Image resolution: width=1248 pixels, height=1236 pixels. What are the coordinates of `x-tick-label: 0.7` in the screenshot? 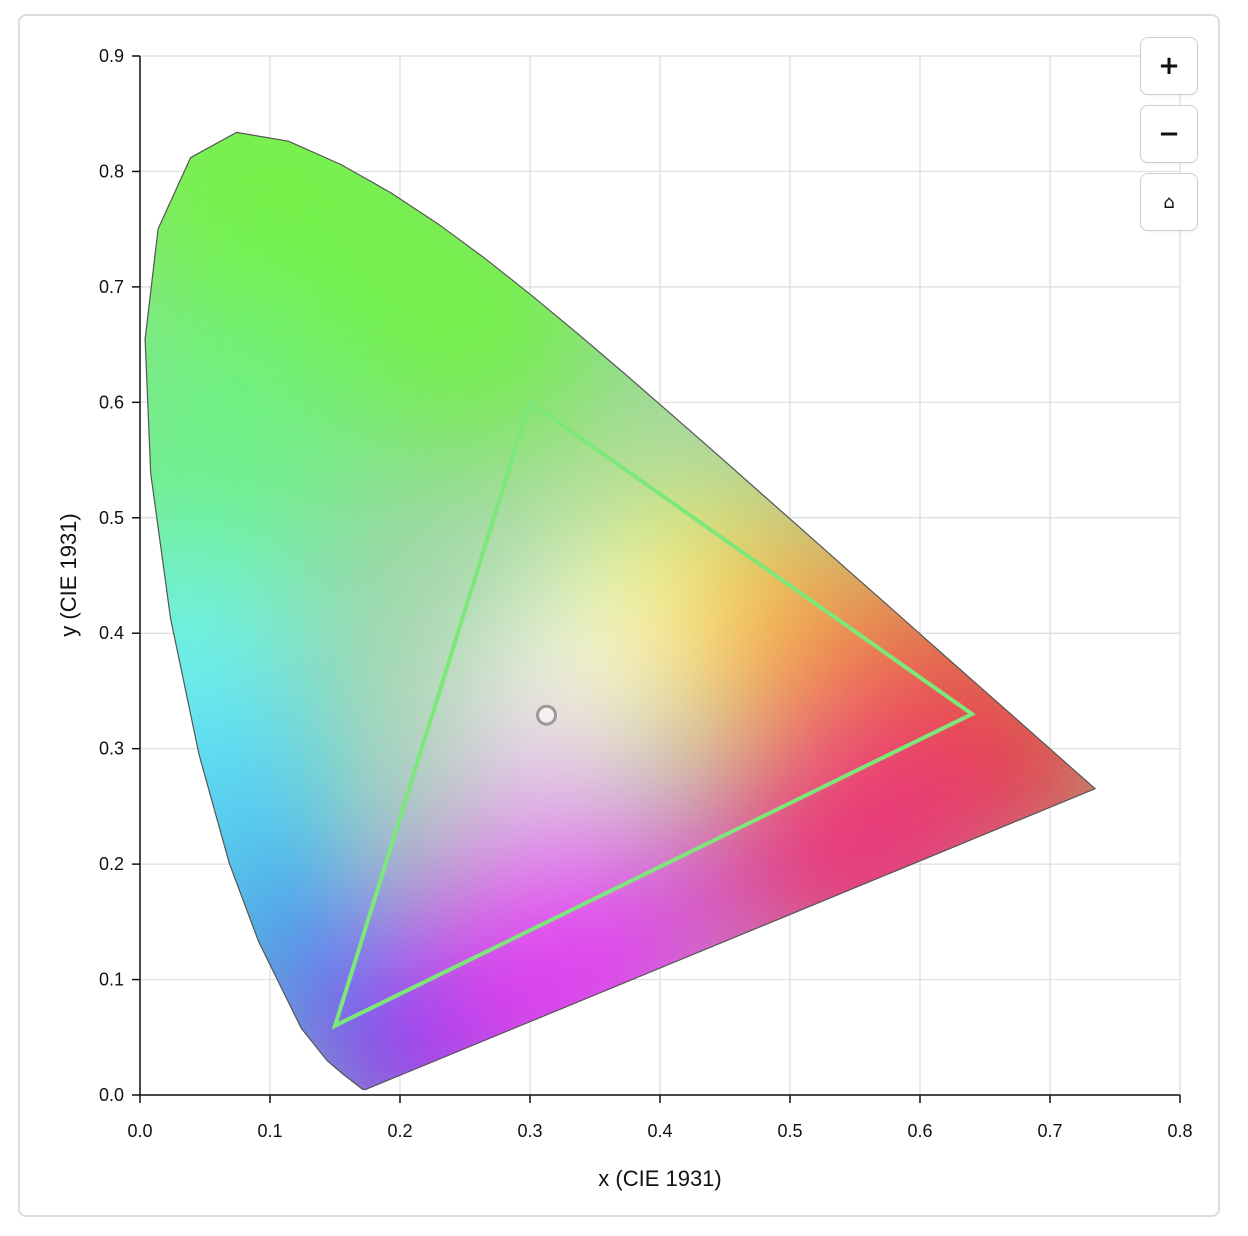 It's located at (1049, 1131).